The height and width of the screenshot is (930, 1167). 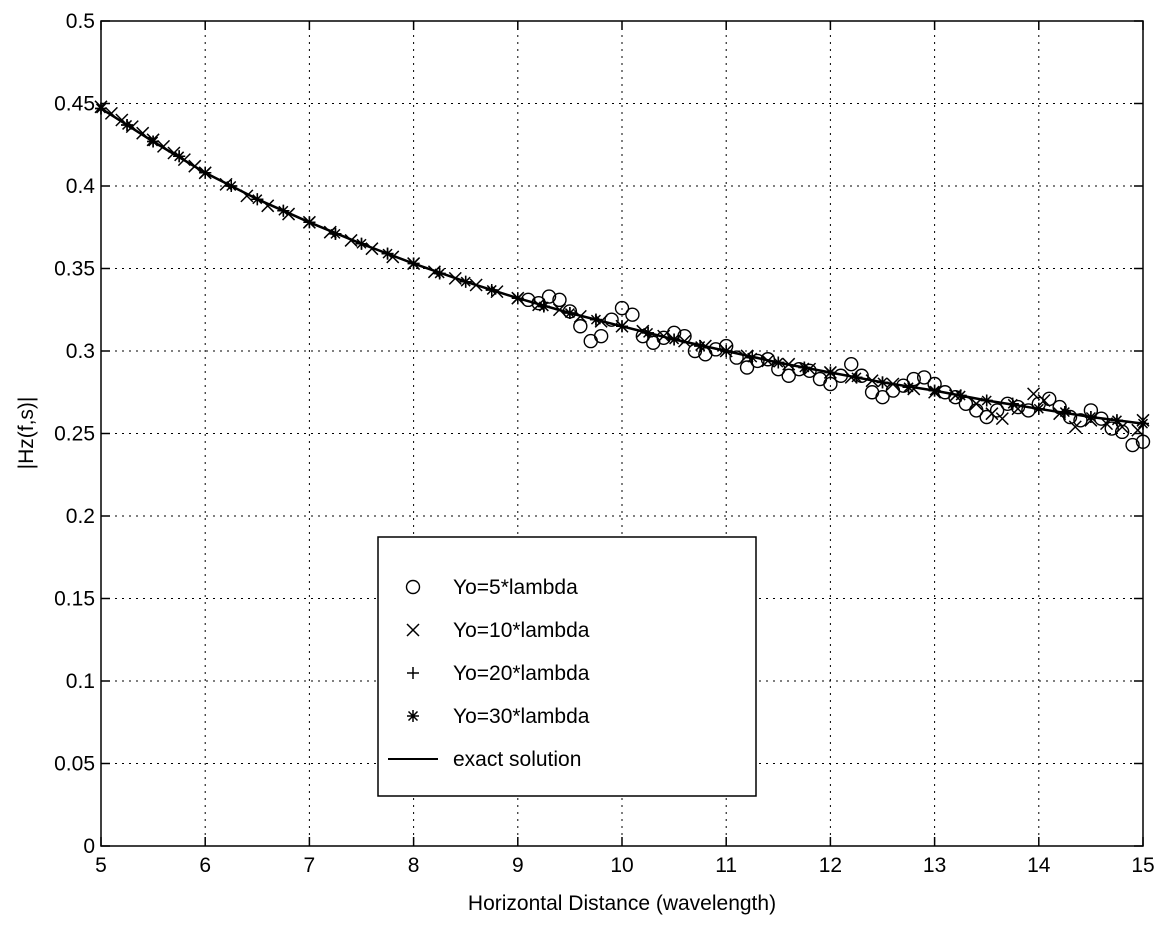 I want to click on x-tick-label: 6, so click(x=205, y=865).